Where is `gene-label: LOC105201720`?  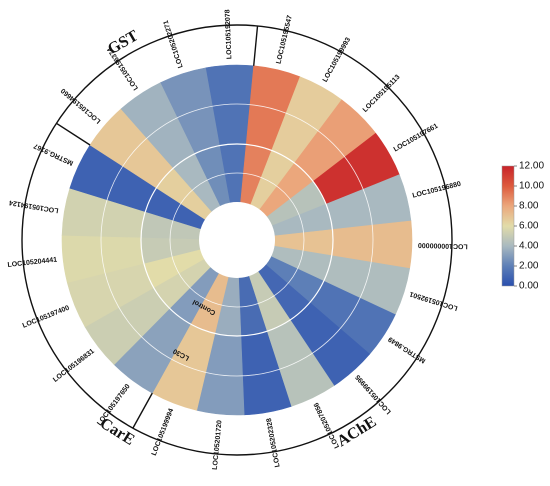 gene-label: LOC105201720 is located at coordinates (218, 445).